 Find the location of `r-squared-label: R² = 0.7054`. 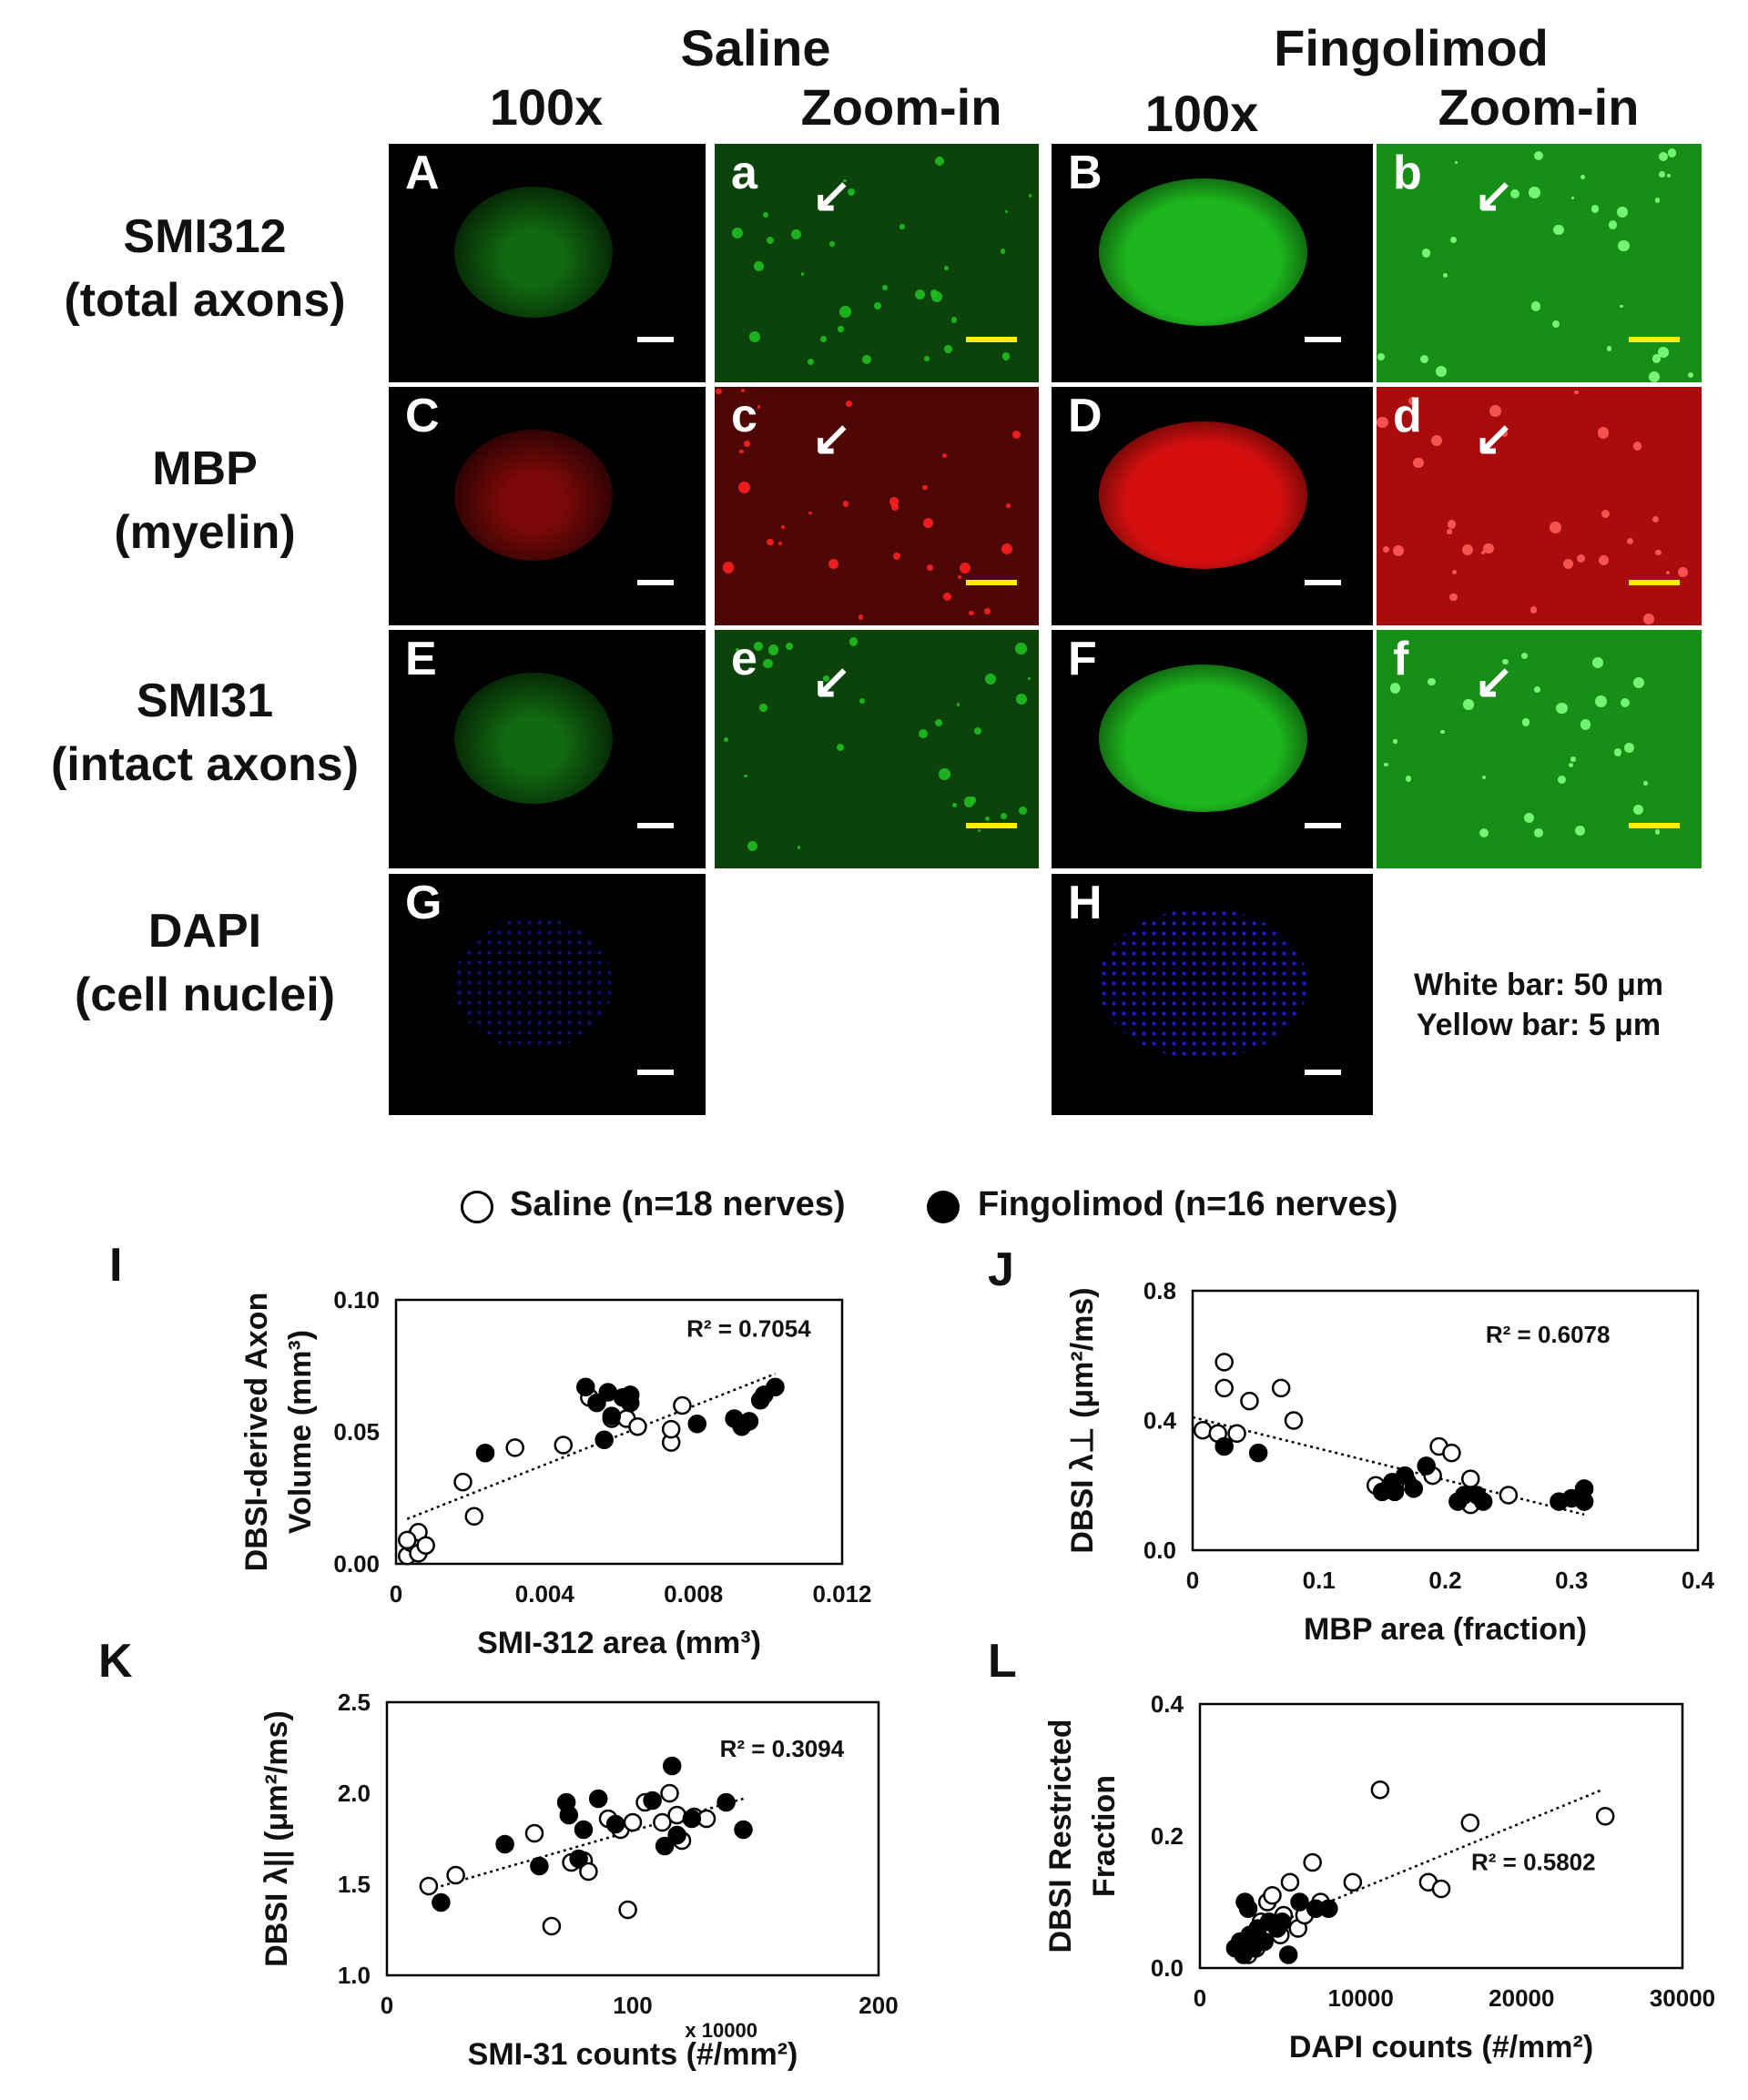

r-squared-label: R² = 0.7054 is located at coordinates (748, 1329).